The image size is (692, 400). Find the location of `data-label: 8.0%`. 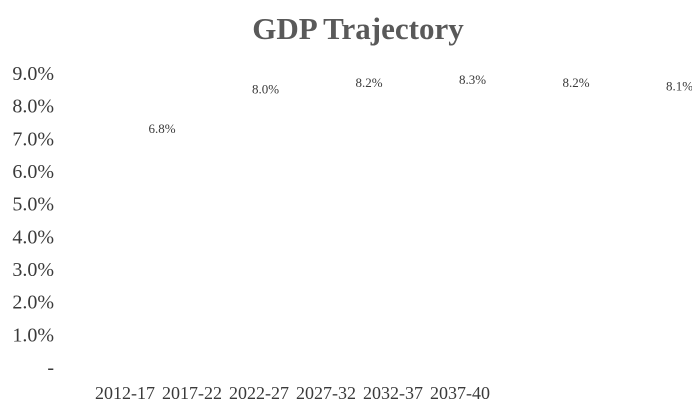

data-label: 8.0% is located at coordinates (265, 89).